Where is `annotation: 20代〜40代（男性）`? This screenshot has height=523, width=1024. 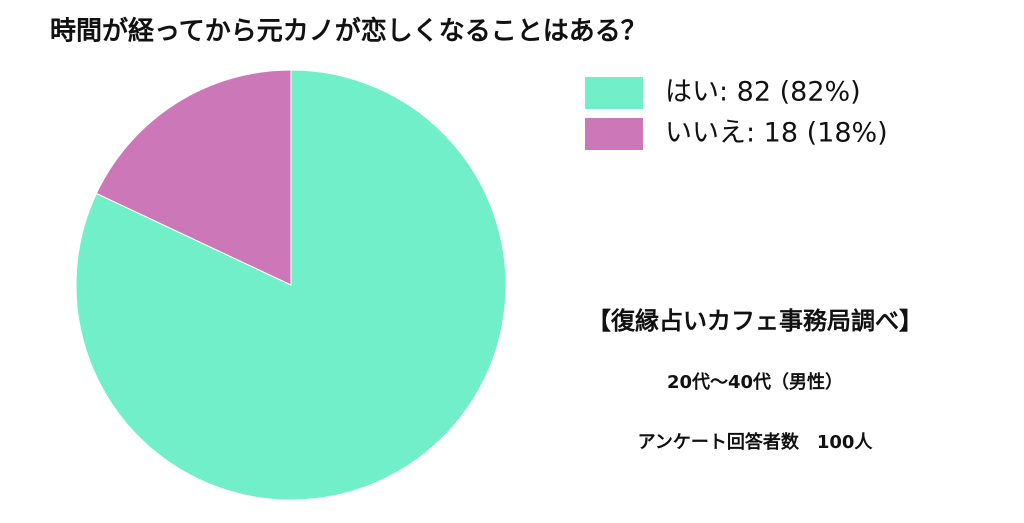
annotation: 20代〜40代（男性） is located at coordinates (755, 382).